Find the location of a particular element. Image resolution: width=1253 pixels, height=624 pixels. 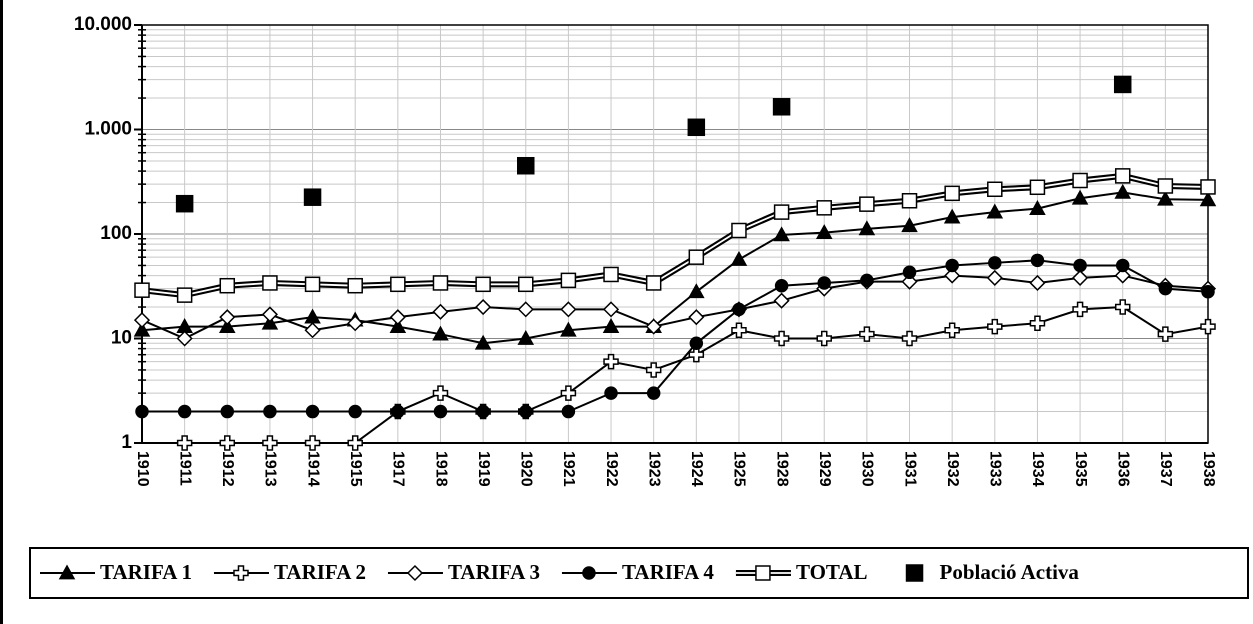

x-tick-label: 1931 is located at coordinates (909, 469).